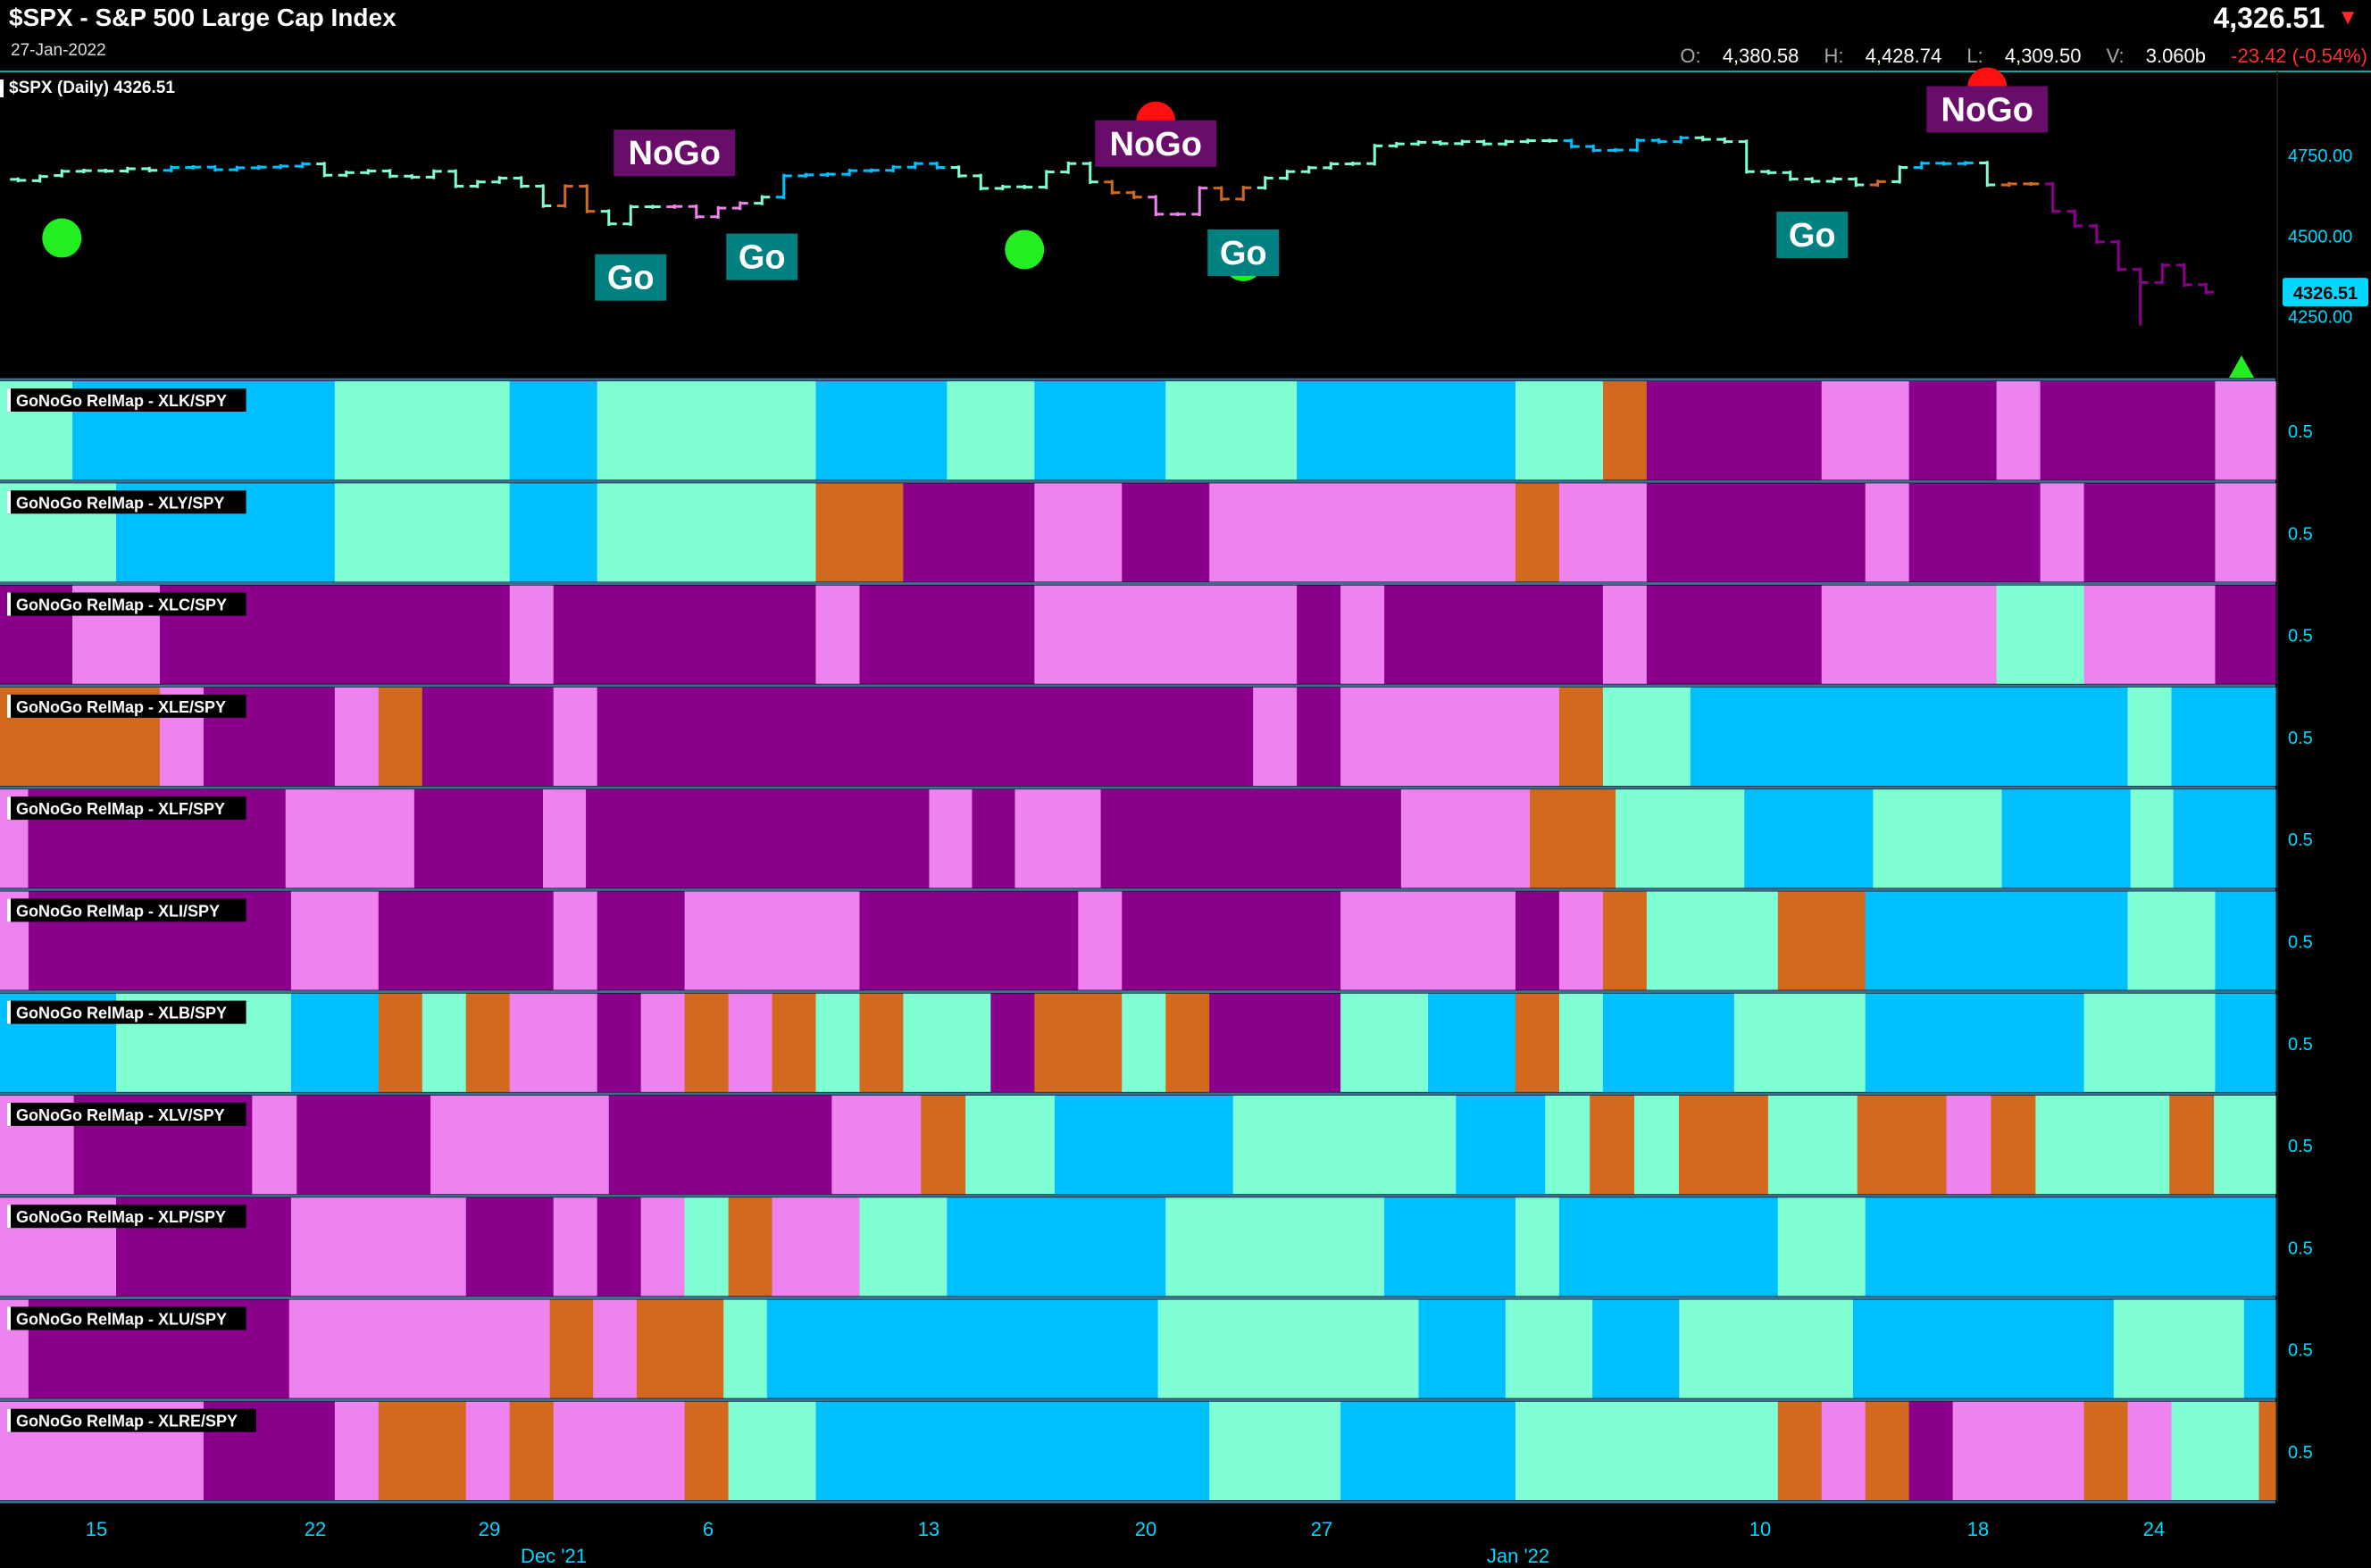 The image size is (2371, 1568). I want to click on panel-label: GoNoGo RelMap - XLE/SPY, so click(121, 707).